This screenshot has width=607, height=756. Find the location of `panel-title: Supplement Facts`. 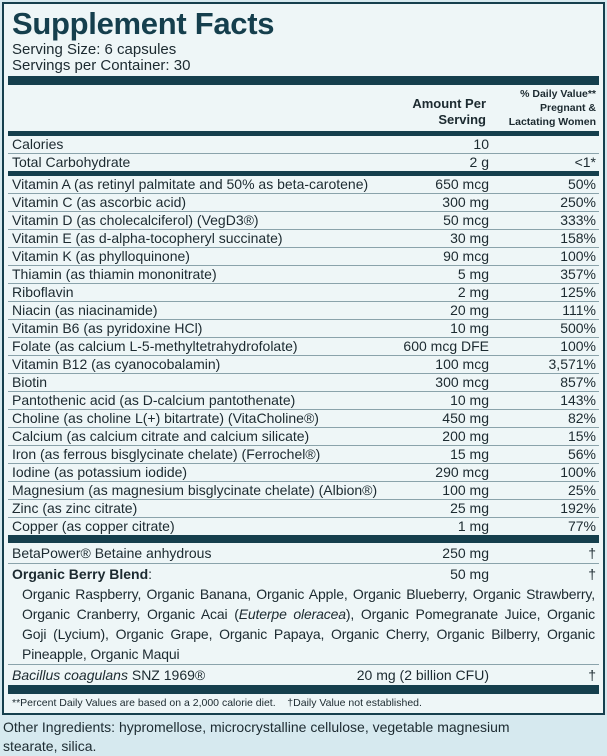

panel-title: Supplement Facts is located at coordinates (143, 23).